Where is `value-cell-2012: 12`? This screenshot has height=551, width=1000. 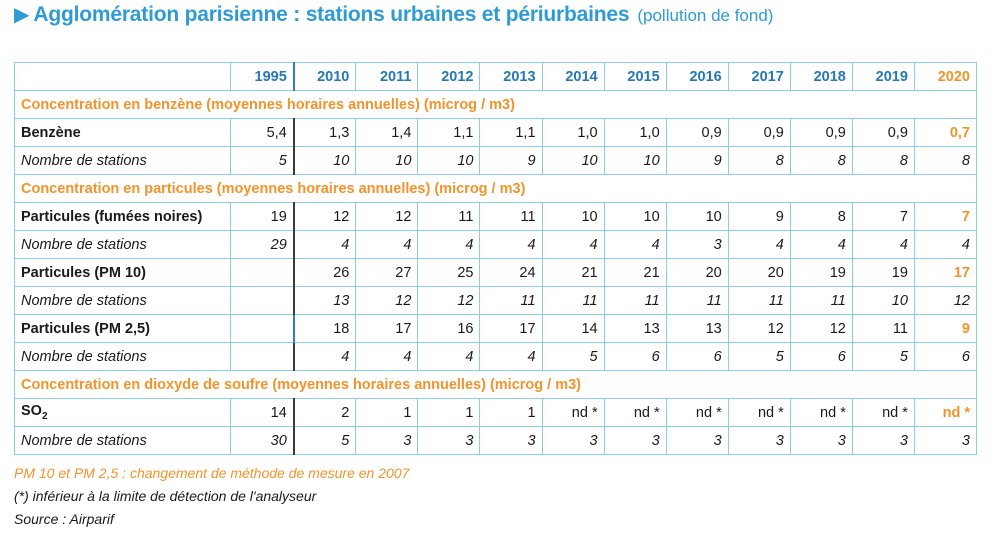
value-cell-2012: 12 is located at coordinates (449, 300).